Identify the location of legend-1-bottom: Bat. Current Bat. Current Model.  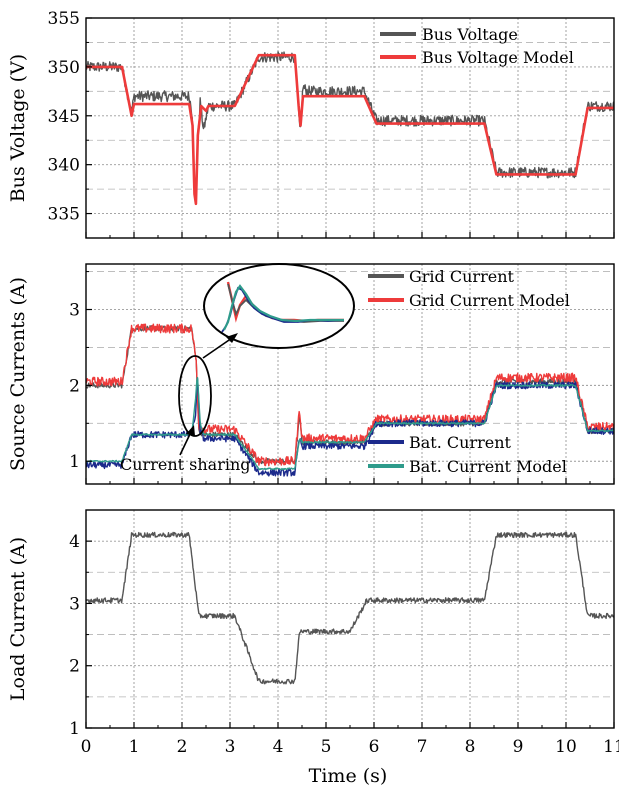
(467, 454).